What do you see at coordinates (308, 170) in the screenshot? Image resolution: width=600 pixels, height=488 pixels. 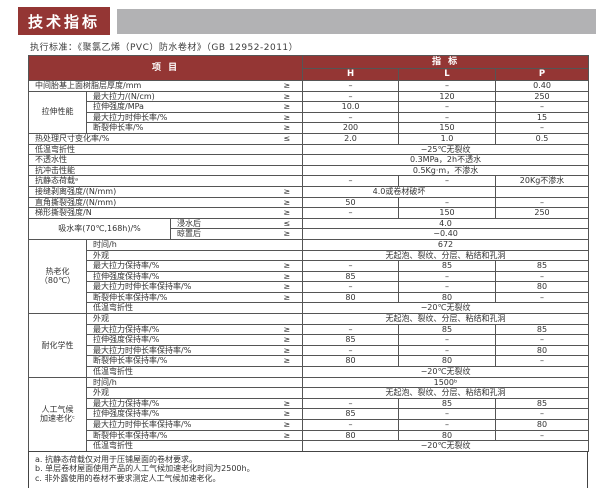 I see `spec-row: 抗冲击性能 0.5Kg·m，不渗水` at bounding box center [308, 170].